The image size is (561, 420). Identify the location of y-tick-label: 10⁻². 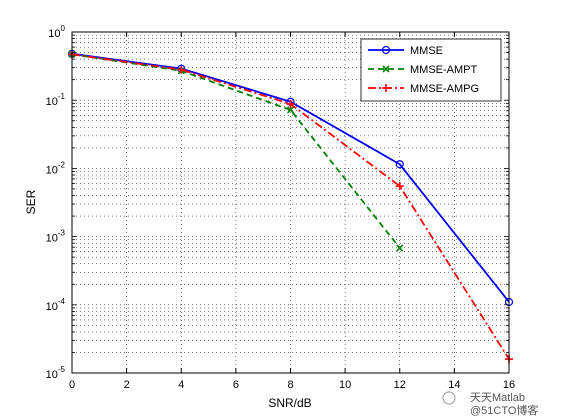
(56, 168).